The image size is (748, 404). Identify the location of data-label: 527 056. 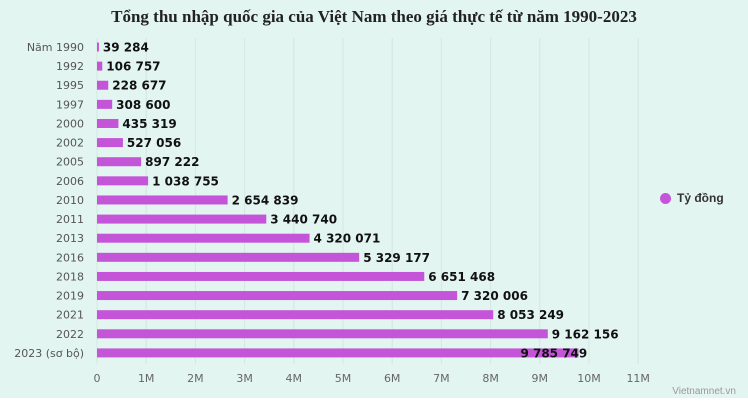
(154, 143).